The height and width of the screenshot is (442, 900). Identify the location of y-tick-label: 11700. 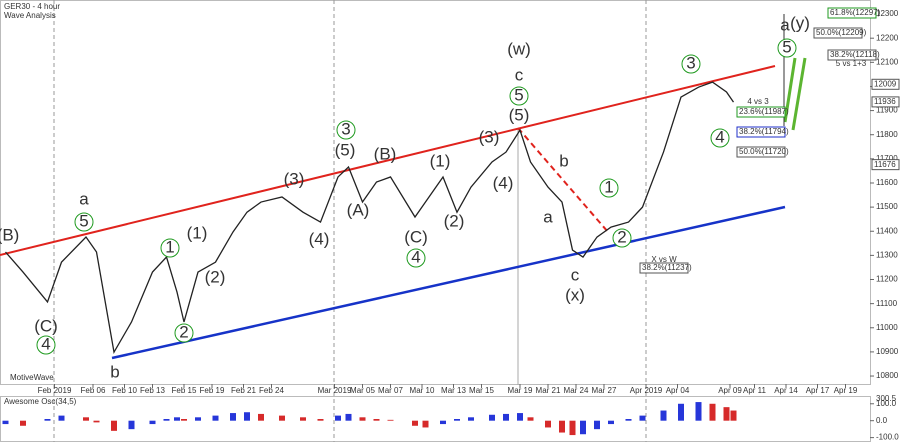
(887, 158).